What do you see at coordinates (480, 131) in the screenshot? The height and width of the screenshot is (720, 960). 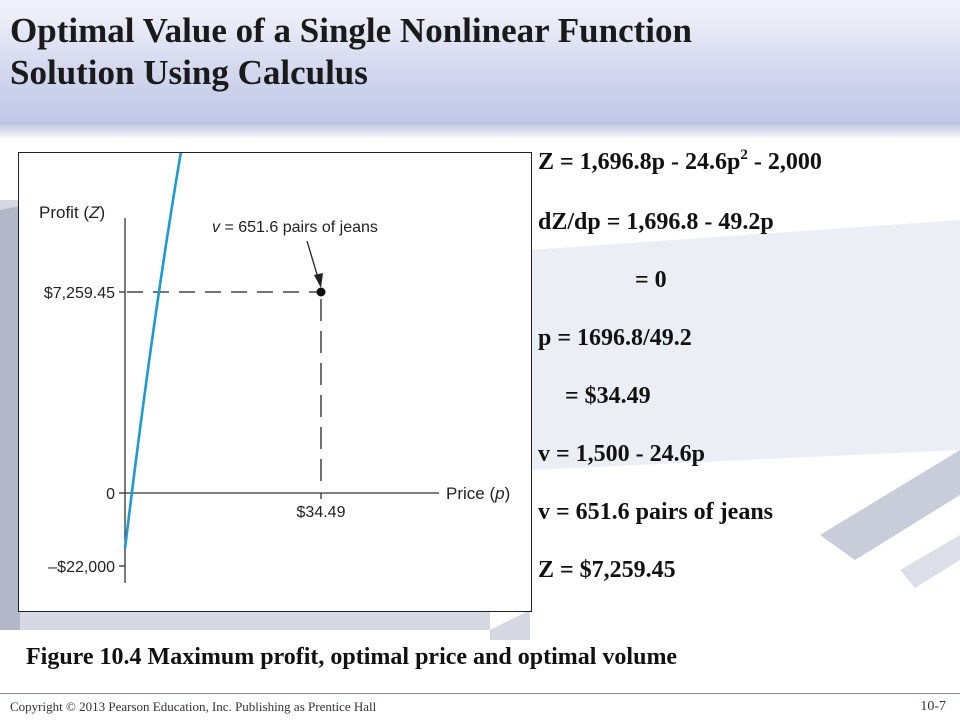 I see `title-shadow` at bounding box center [480, 131].